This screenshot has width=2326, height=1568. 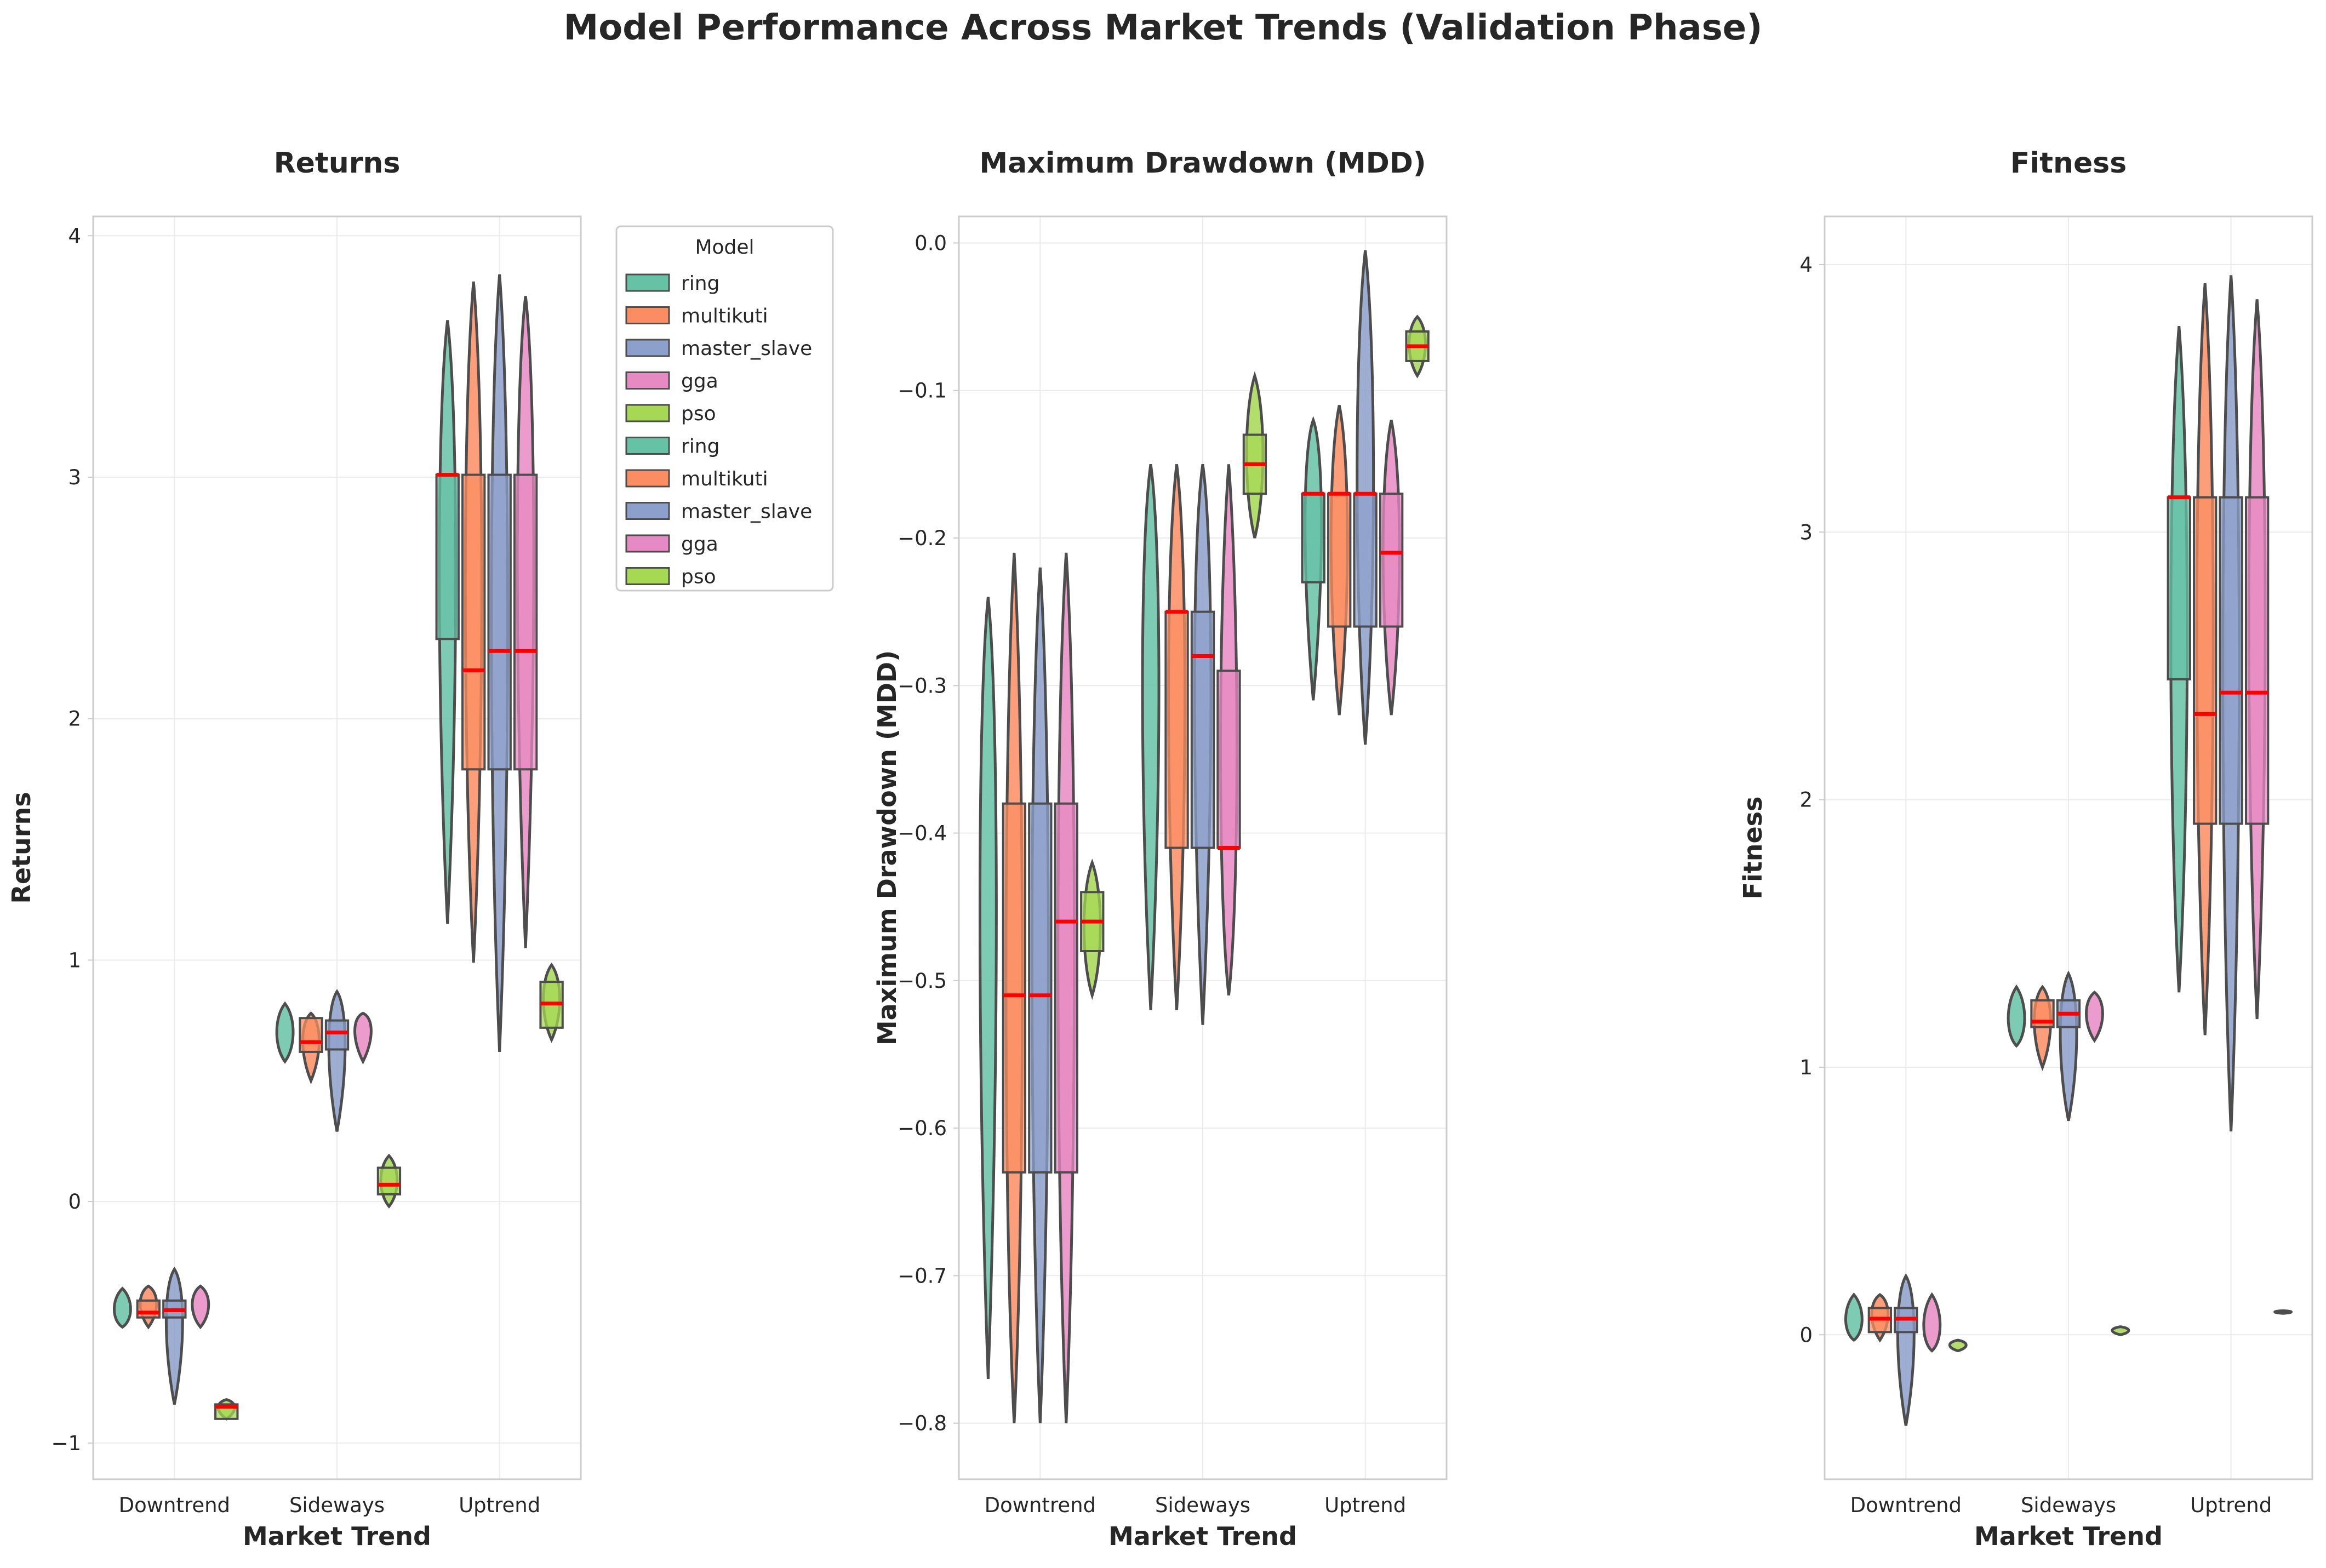 What do you see at coordinates (887, 847) in the screenshot?
I see `y-axis-label: Maximum Drawdown (MDD)` at bounding box center [887, 847].